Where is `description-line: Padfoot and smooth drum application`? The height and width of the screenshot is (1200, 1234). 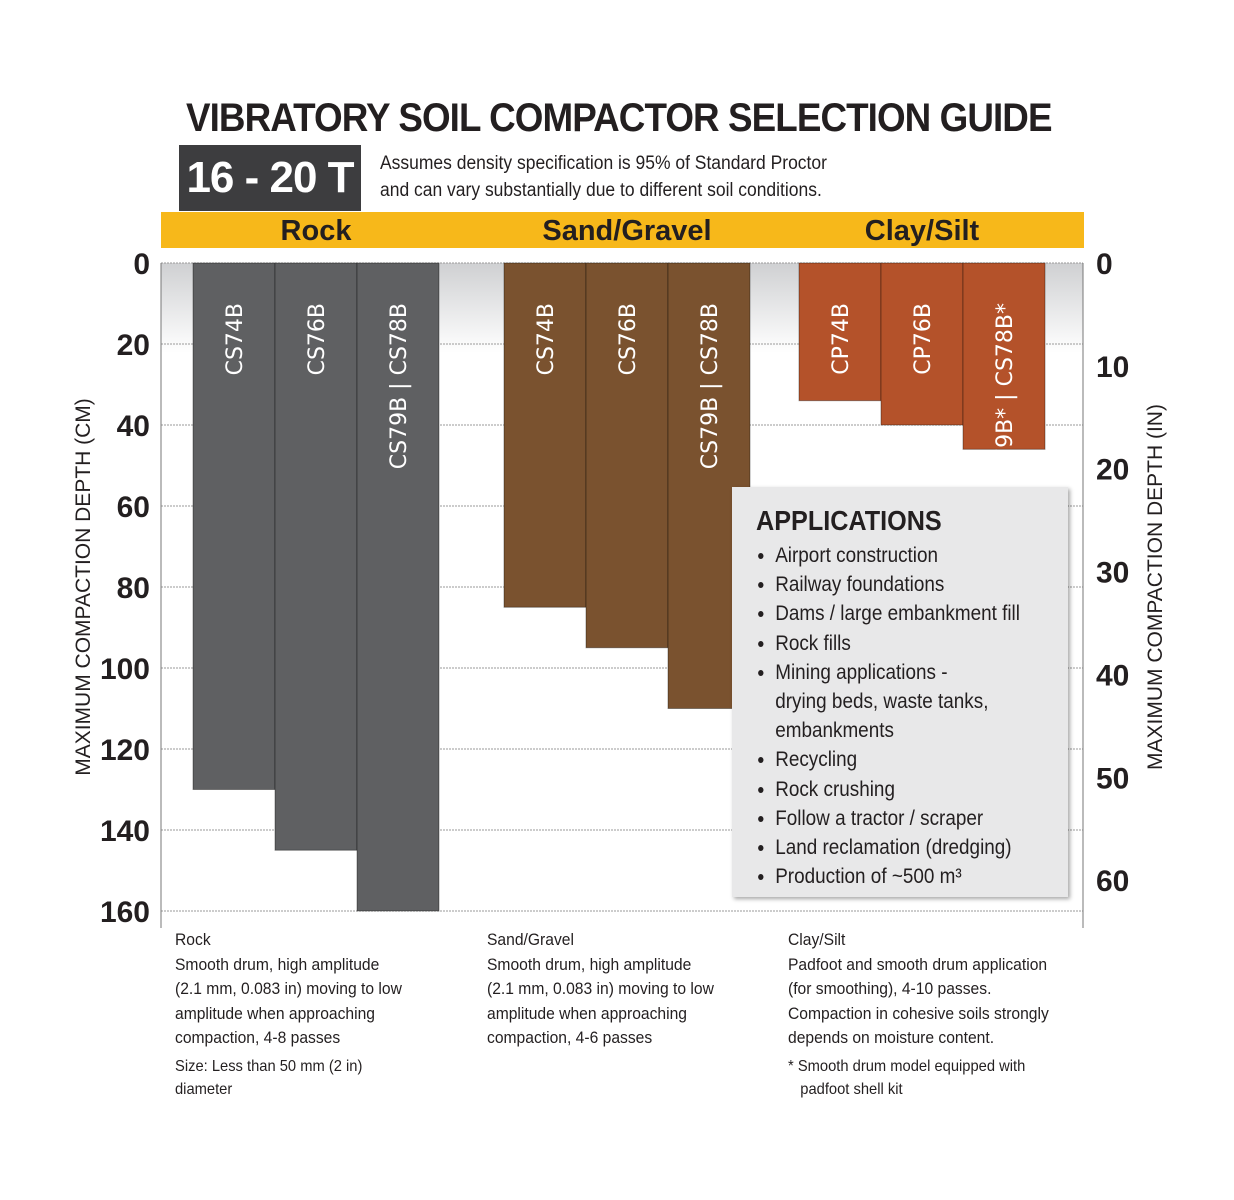 description-line: Padfoot and smooth drum application is located at coordinates (918, 964).